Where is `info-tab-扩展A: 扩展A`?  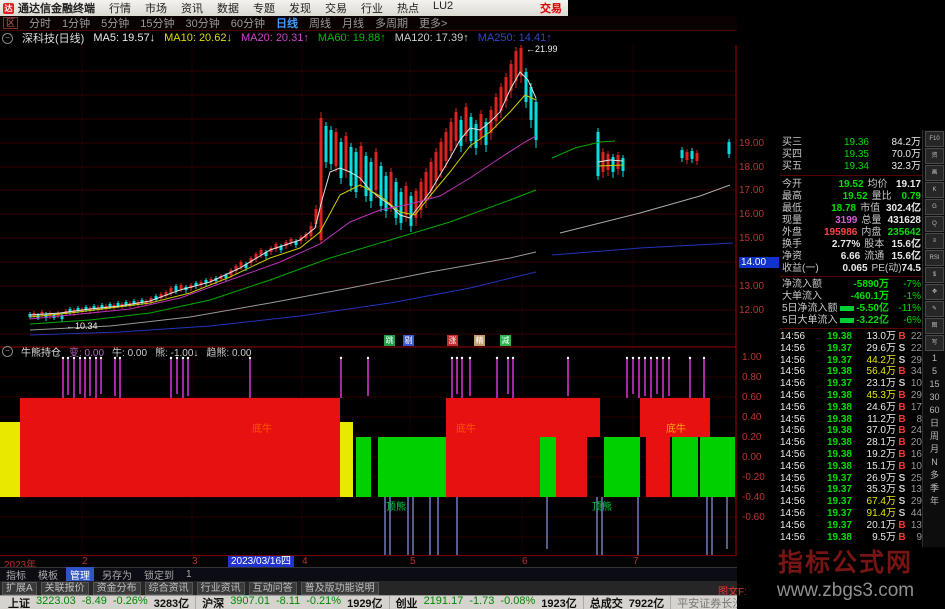
info-tab-扩展A: 扩展A is located at coordinates (19, 588).